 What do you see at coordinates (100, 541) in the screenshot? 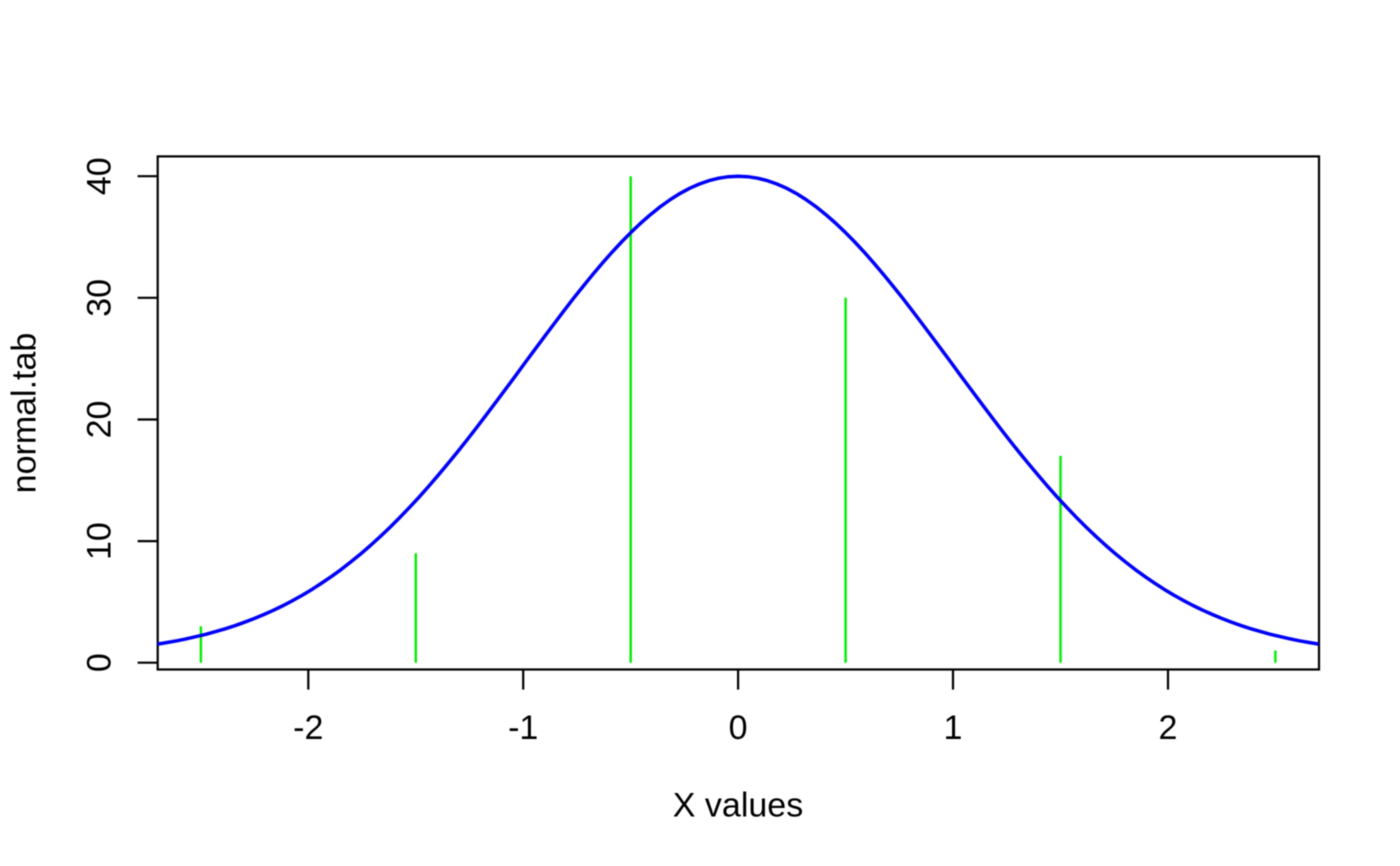
I see `svg-text: 10` at bounding box center [100, 541].